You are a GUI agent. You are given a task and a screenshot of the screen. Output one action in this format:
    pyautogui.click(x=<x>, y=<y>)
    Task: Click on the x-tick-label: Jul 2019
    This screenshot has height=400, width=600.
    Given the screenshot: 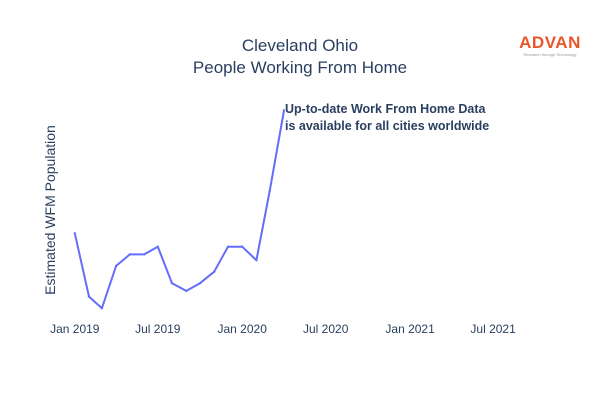 What is the action you would take?
    pyautogui.click(x=158, y=329)
    